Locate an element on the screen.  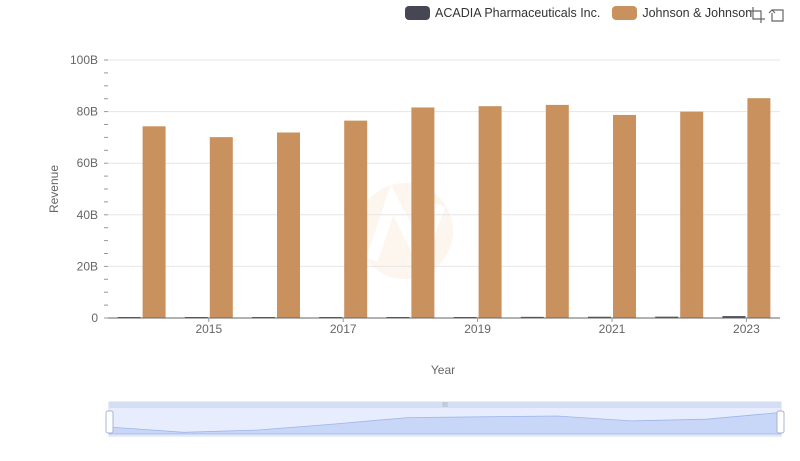
data-zoom-slider: III is located at coordinates (445, 419).